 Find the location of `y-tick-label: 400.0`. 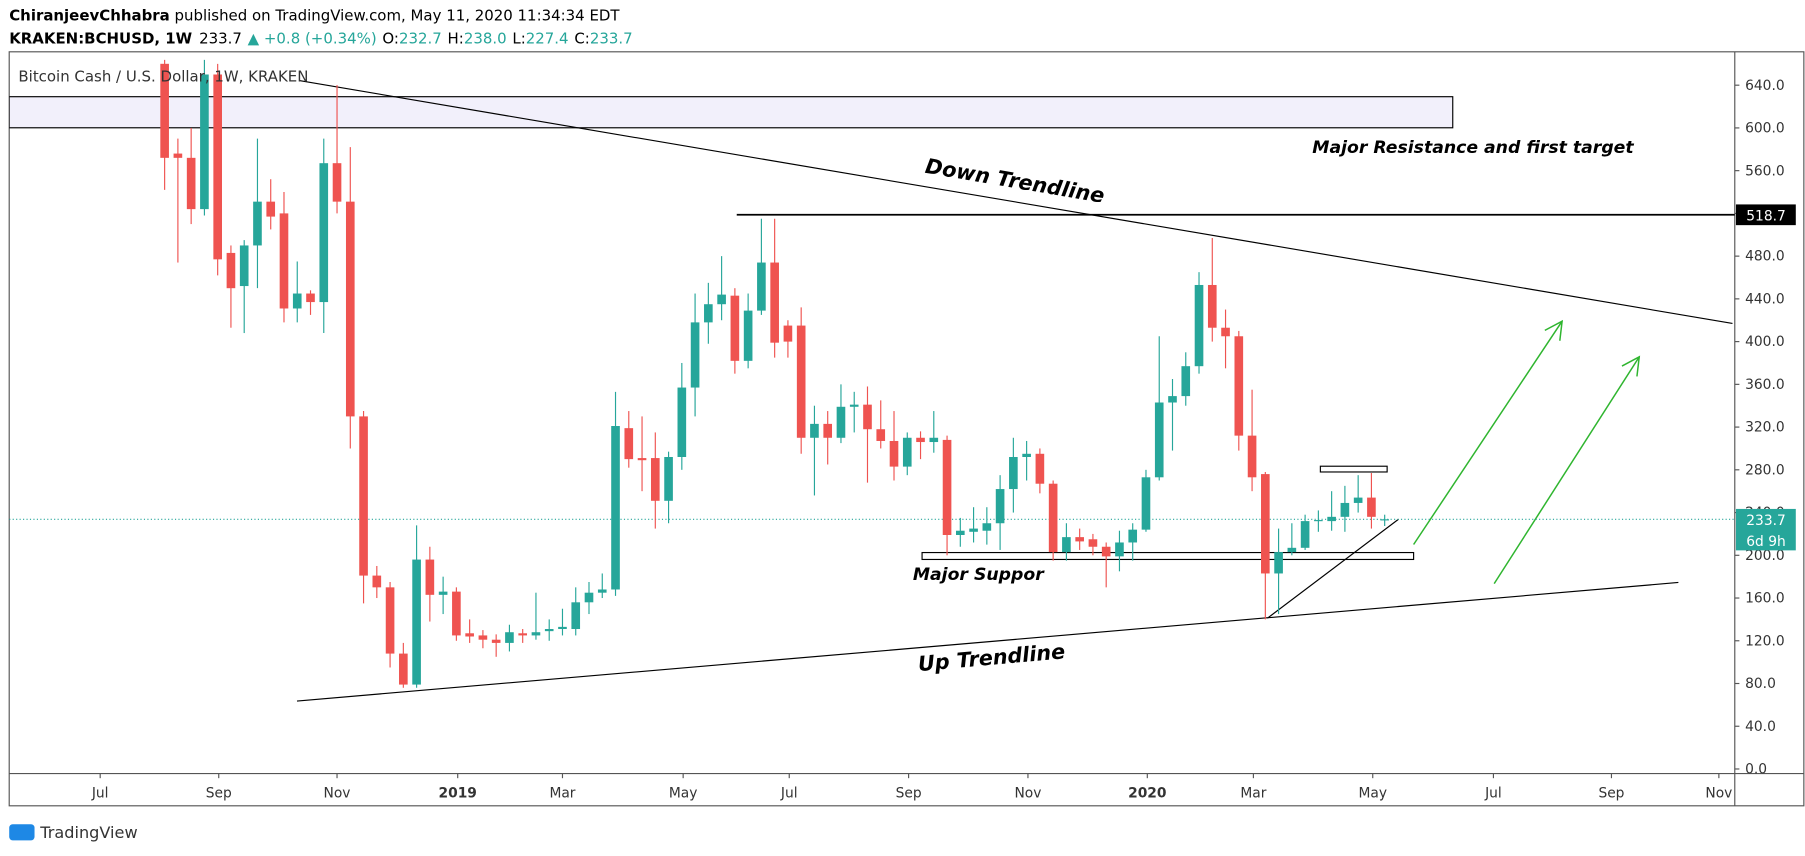

y-tick-label: 400.0 is located at coordinates (1765, 342).